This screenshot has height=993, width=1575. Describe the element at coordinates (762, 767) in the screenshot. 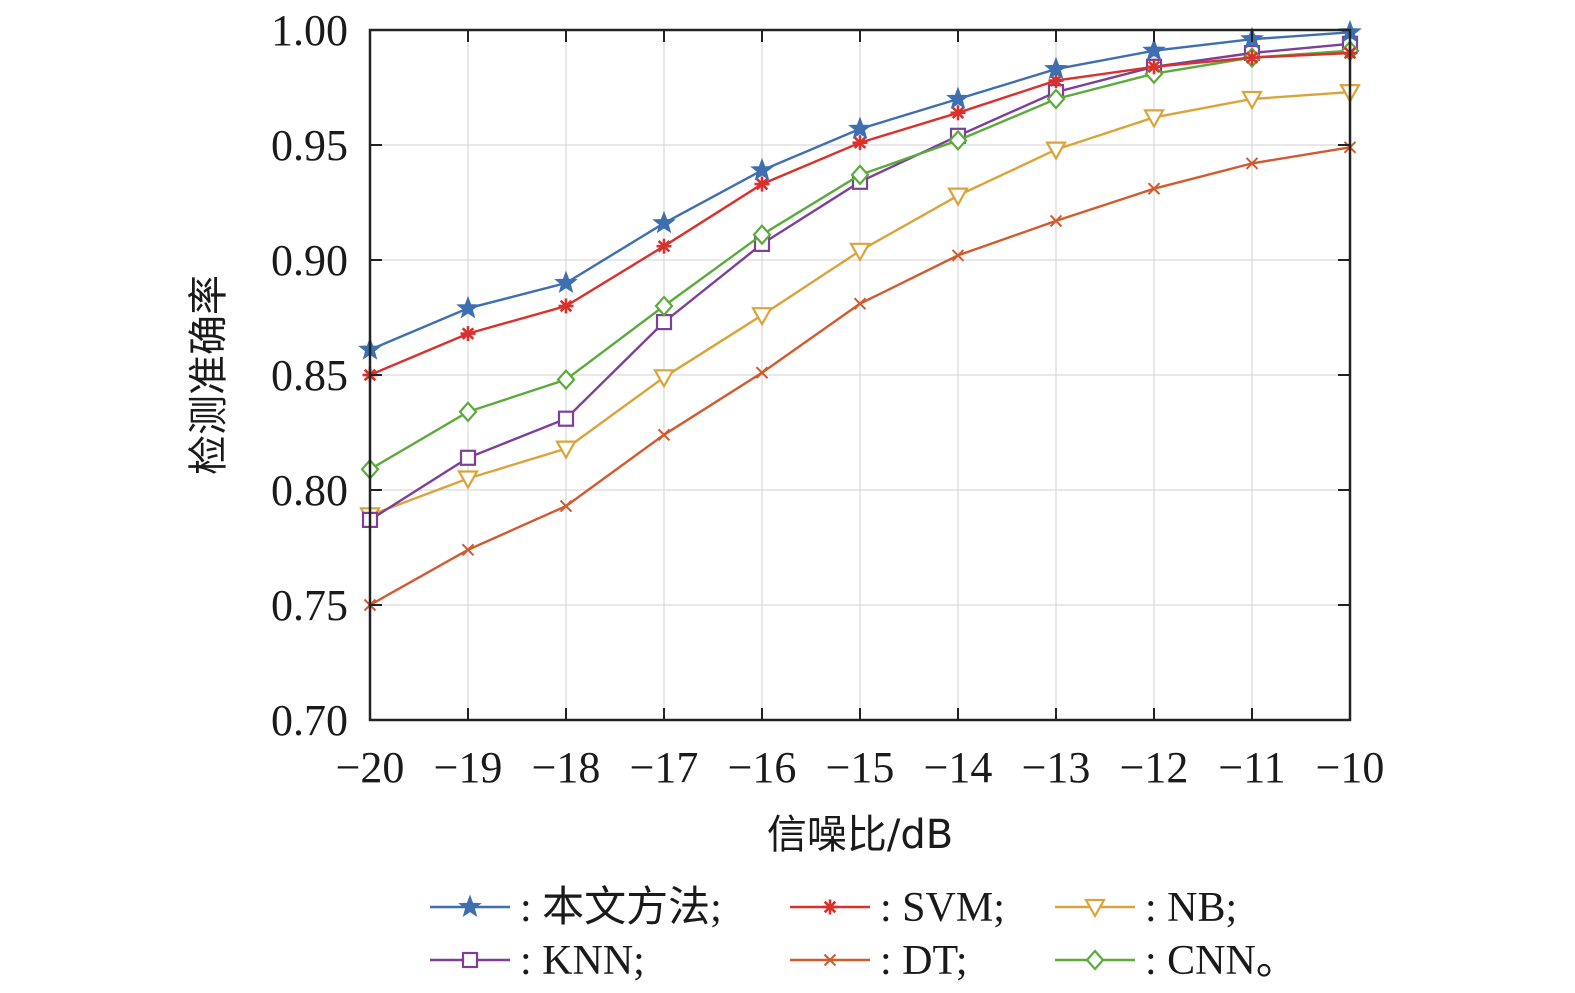

I see `x-tick-label: −16` at that location.